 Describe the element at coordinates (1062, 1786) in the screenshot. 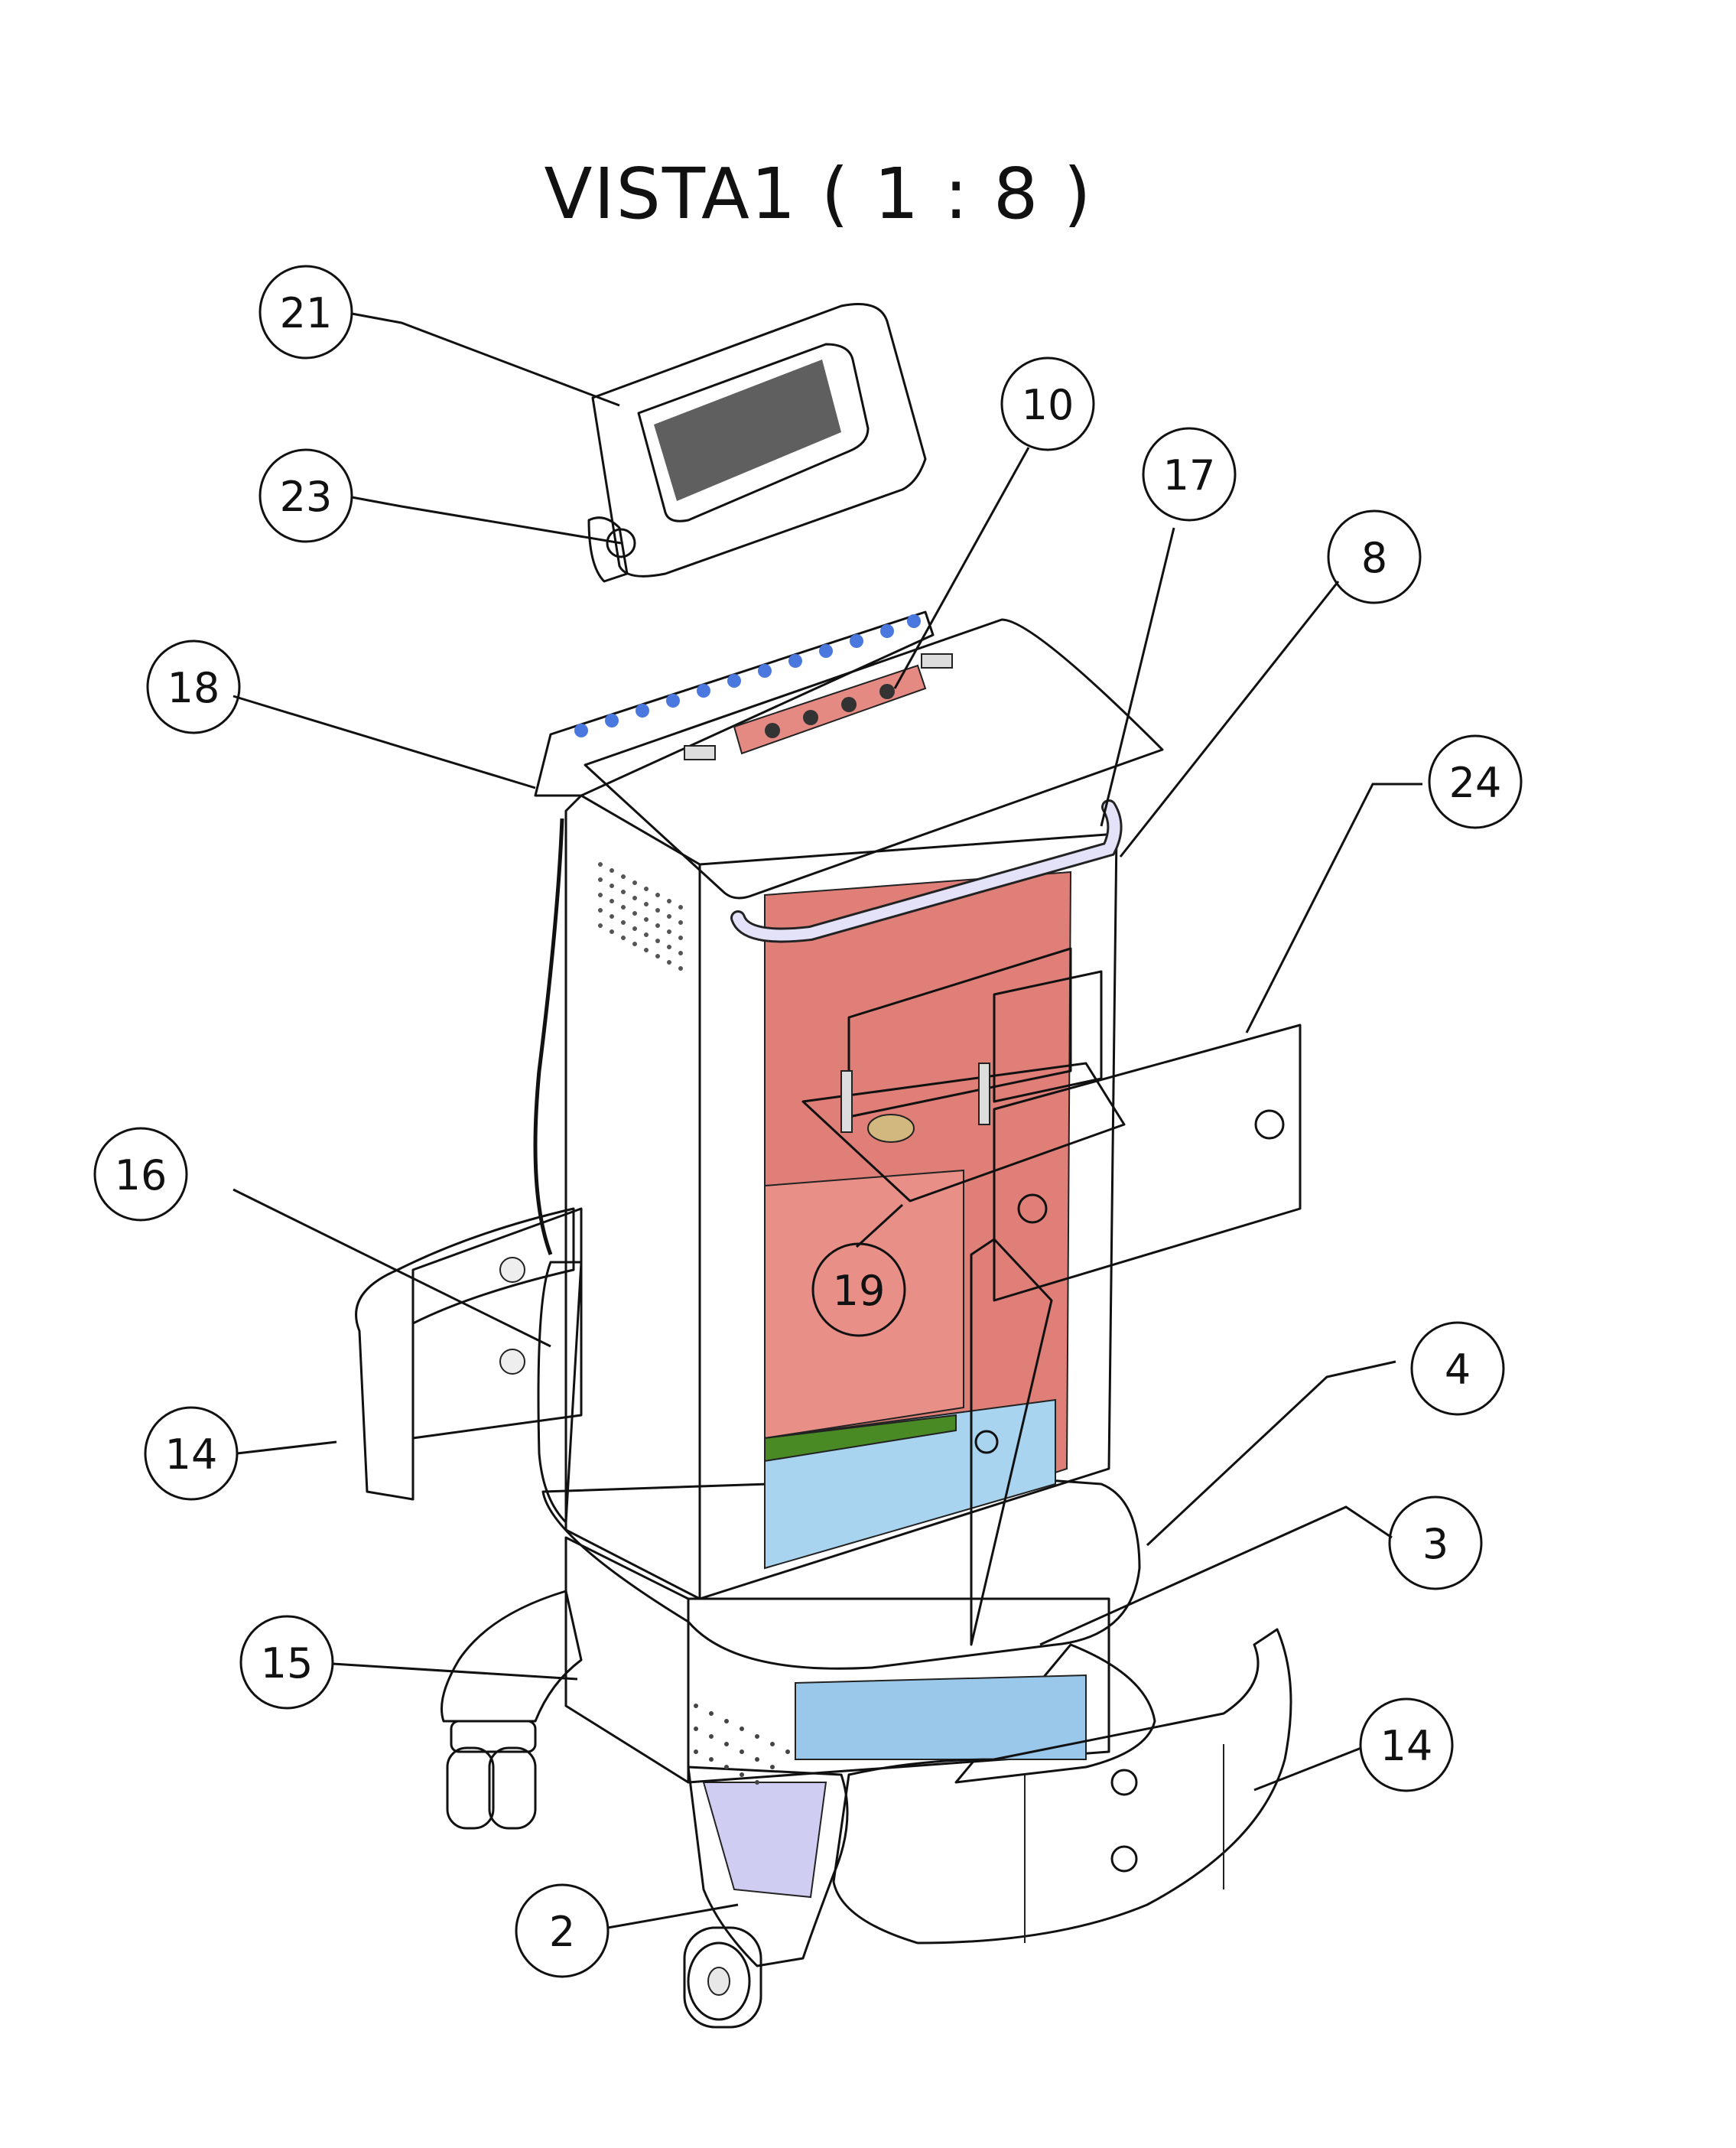

I see `white-shell-part-14-right` at that location.